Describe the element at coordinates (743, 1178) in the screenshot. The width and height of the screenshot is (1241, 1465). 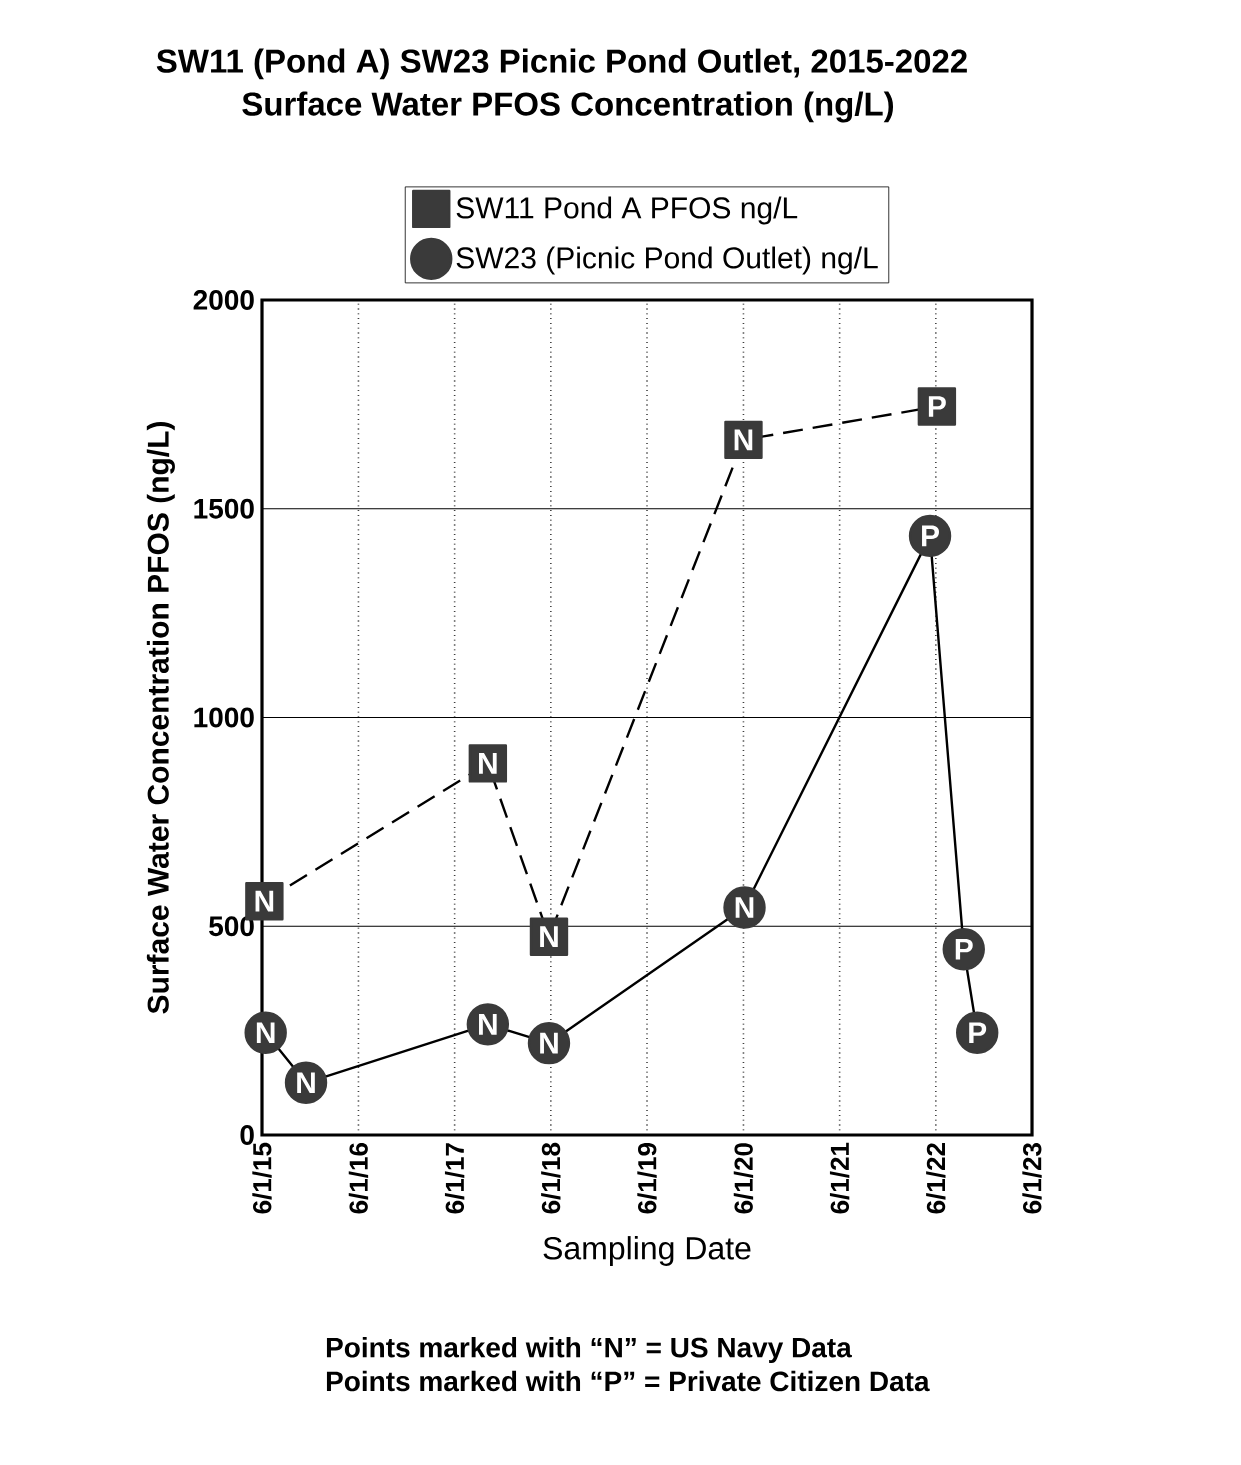
I see `x-tick-label: 6/1/20` at that location.